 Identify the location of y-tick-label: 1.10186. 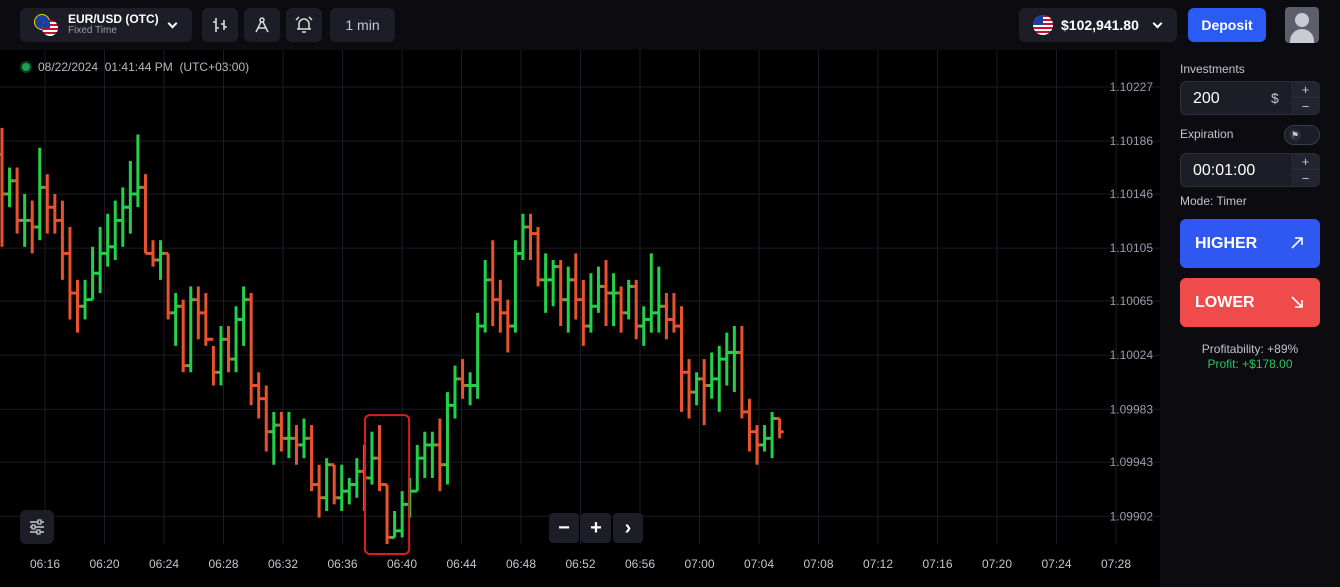
(1132, 141).